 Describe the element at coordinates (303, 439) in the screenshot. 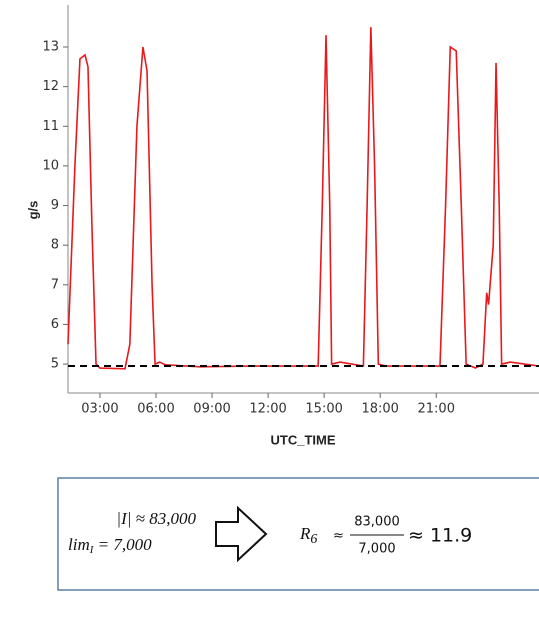

I see `x-axis-title: UTC_TIME` at that location.